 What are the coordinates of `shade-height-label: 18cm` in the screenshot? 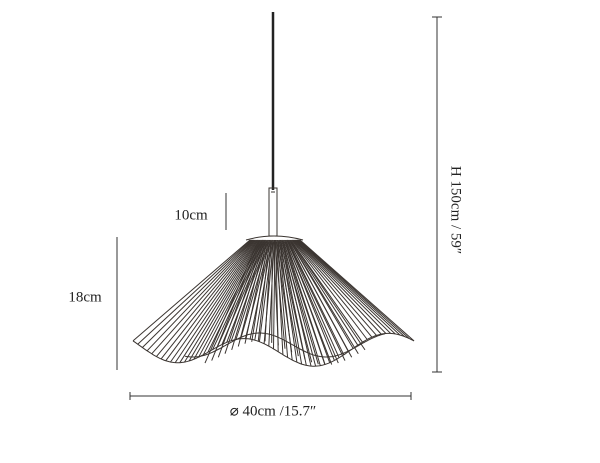 It's located at (85, 297).